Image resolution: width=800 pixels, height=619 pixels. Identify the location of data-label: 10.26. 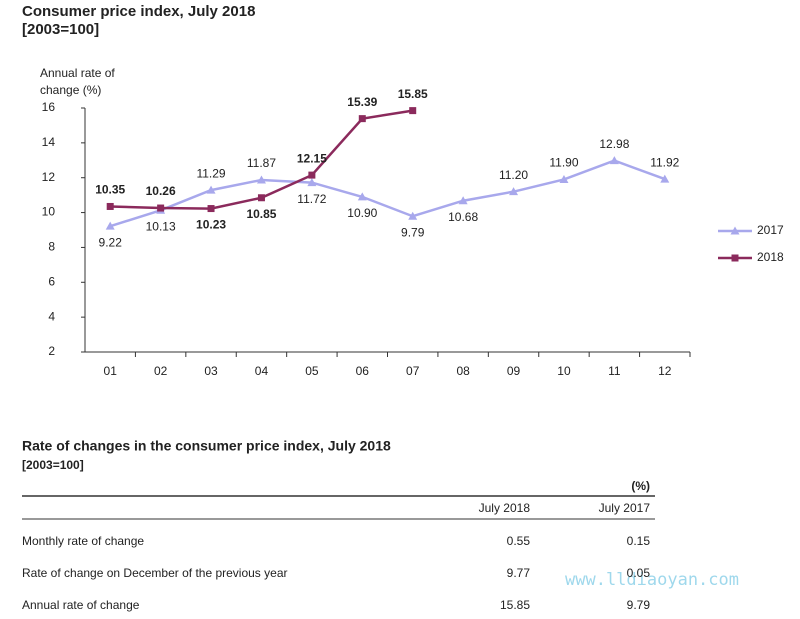
(161, 191).